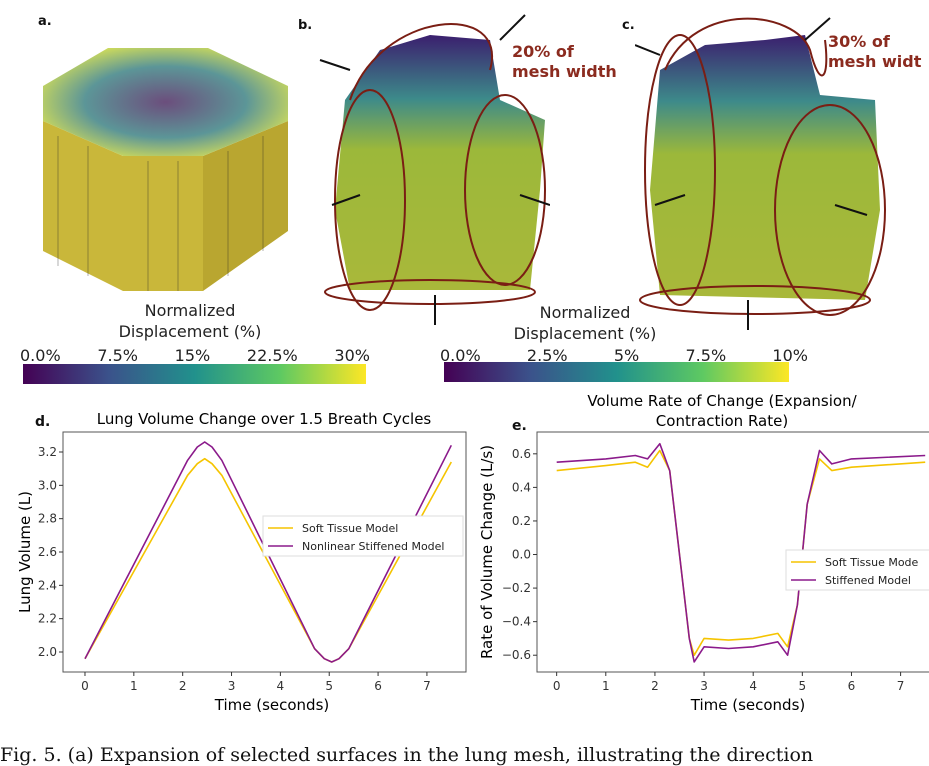 Image resolution: width=929 pixels, height=766 pixels. I want to click on colorbar-tick: 22.5%, so click(272, 355).